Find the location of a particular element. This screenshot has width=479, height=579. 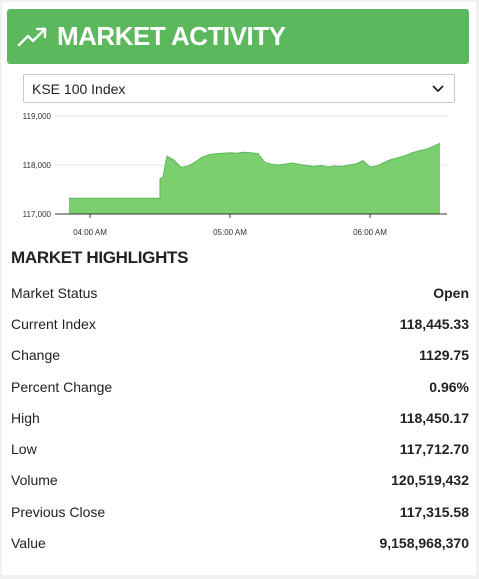

highlight-label: Current Index is located at coordinates (53, 323).